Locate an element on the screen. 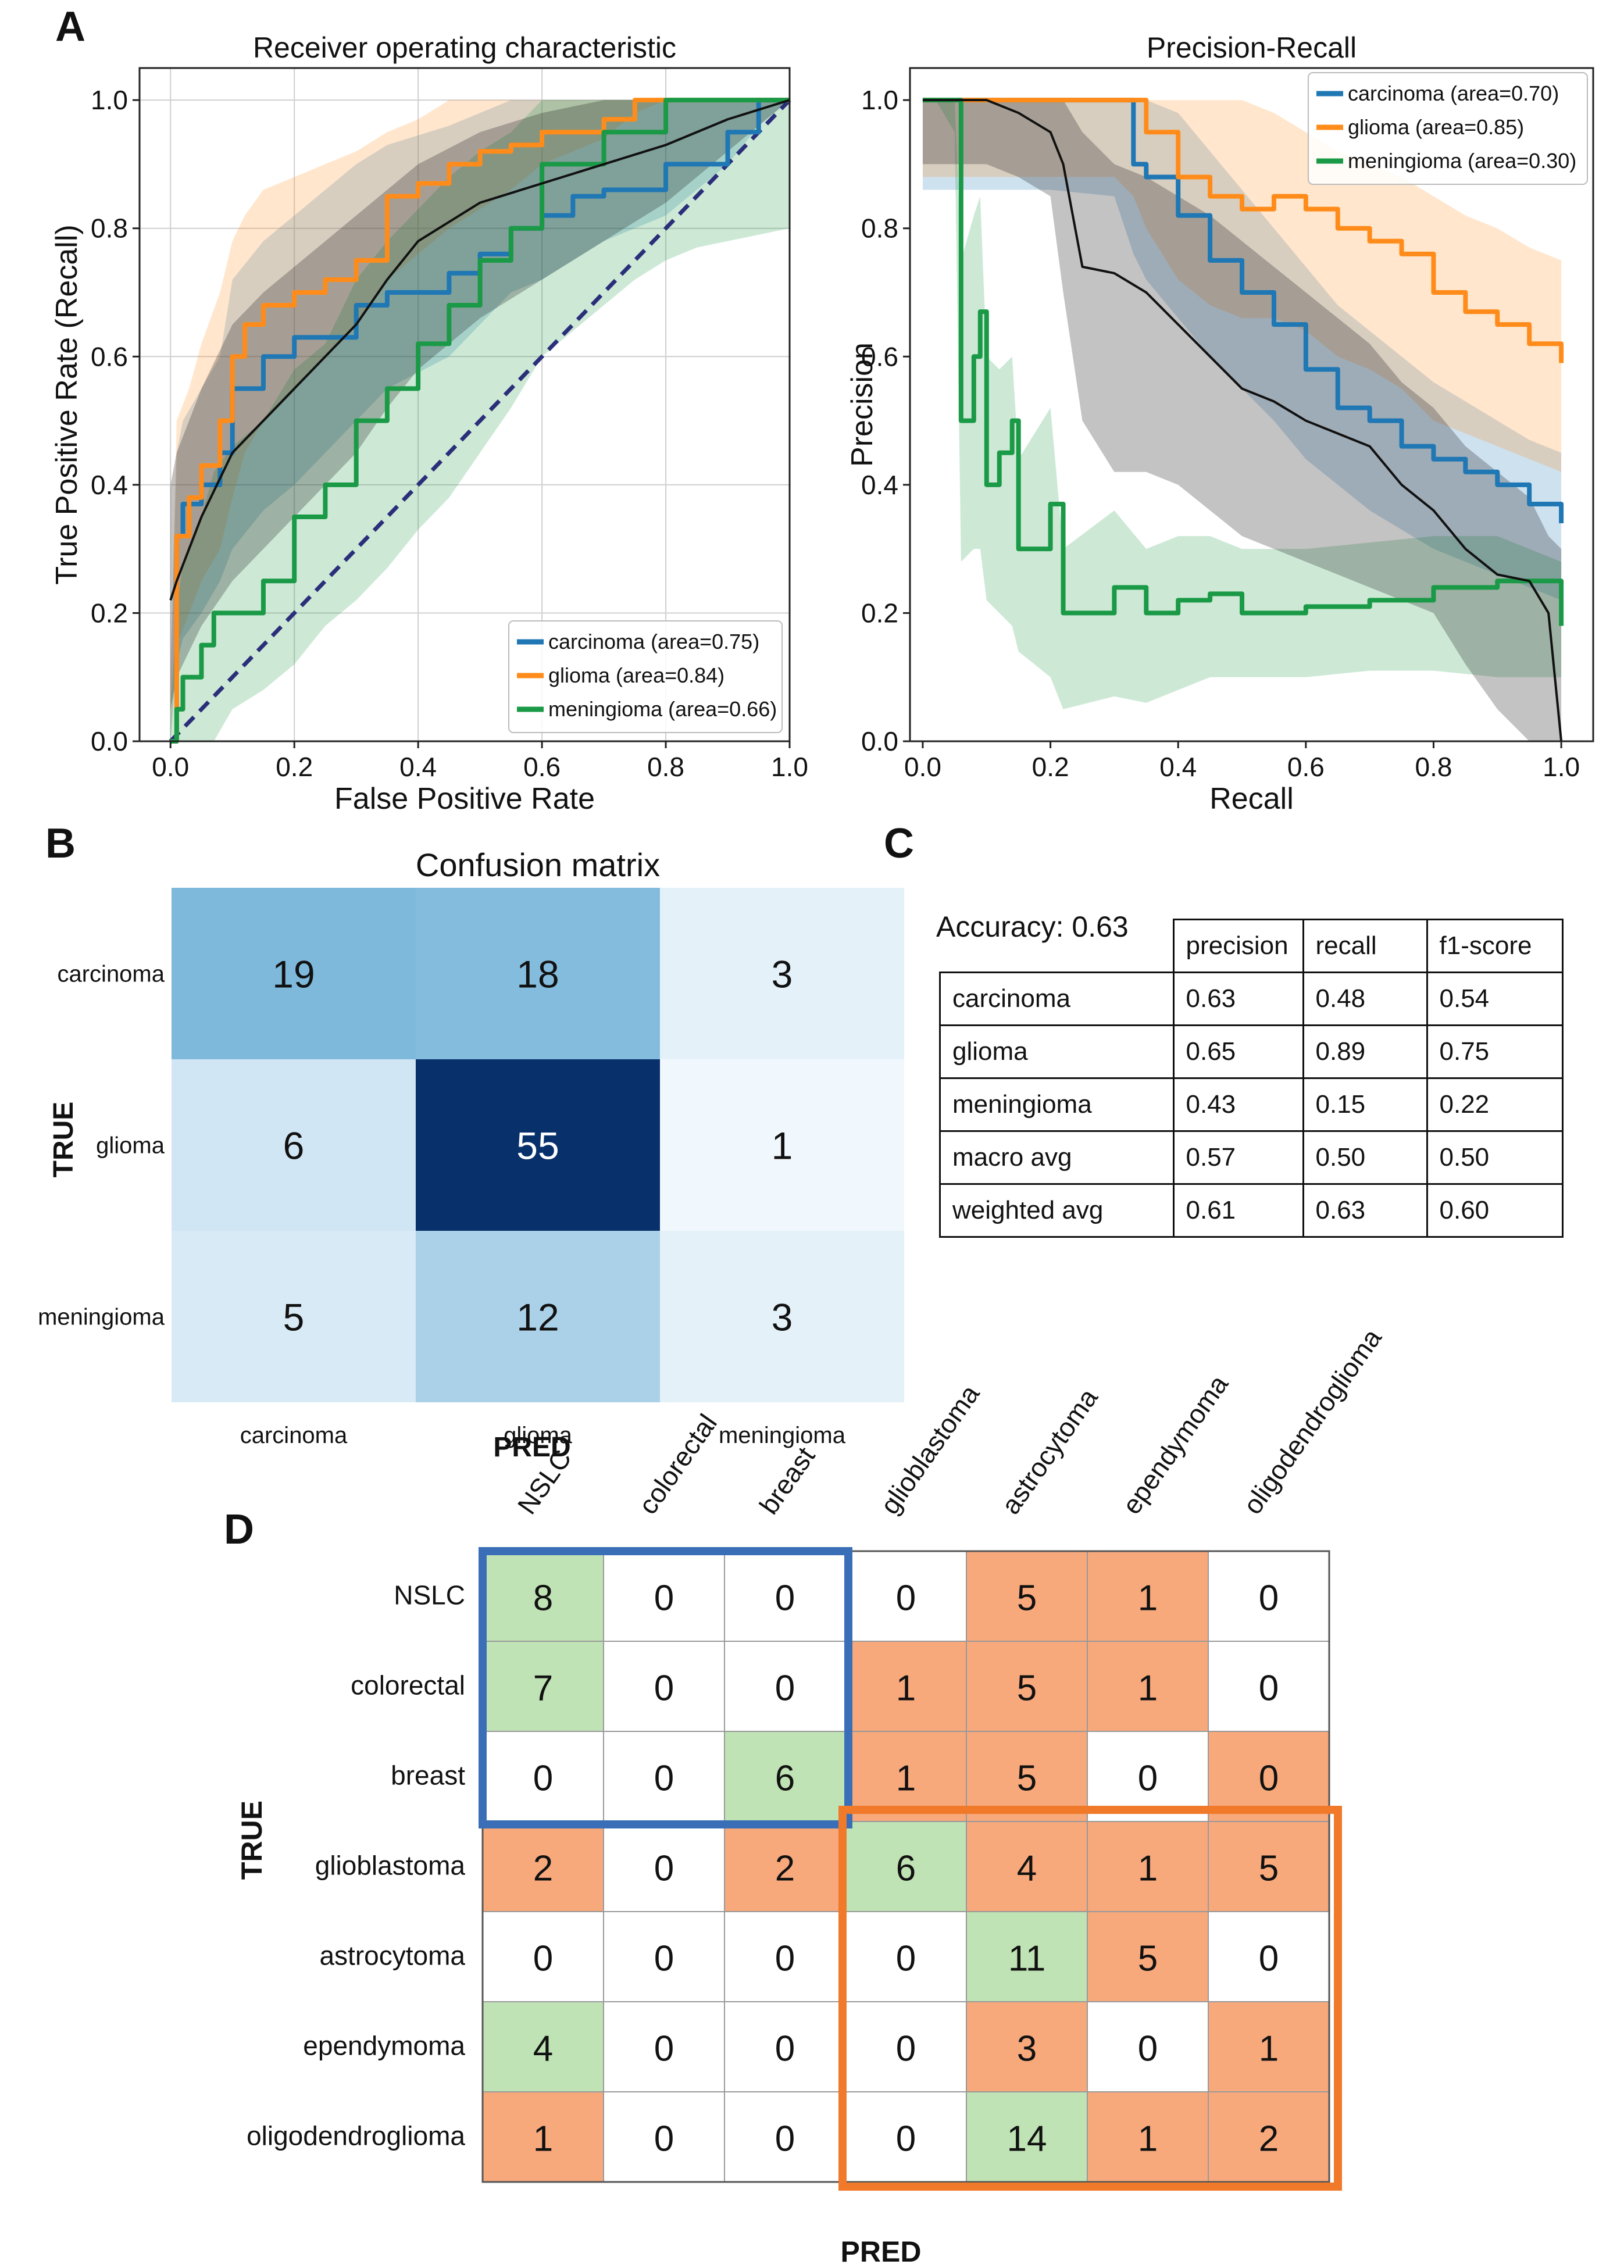 This screenshot has width=1624, height=2268. grid-row-label: colorectal is located at coordinates (408, 1685).